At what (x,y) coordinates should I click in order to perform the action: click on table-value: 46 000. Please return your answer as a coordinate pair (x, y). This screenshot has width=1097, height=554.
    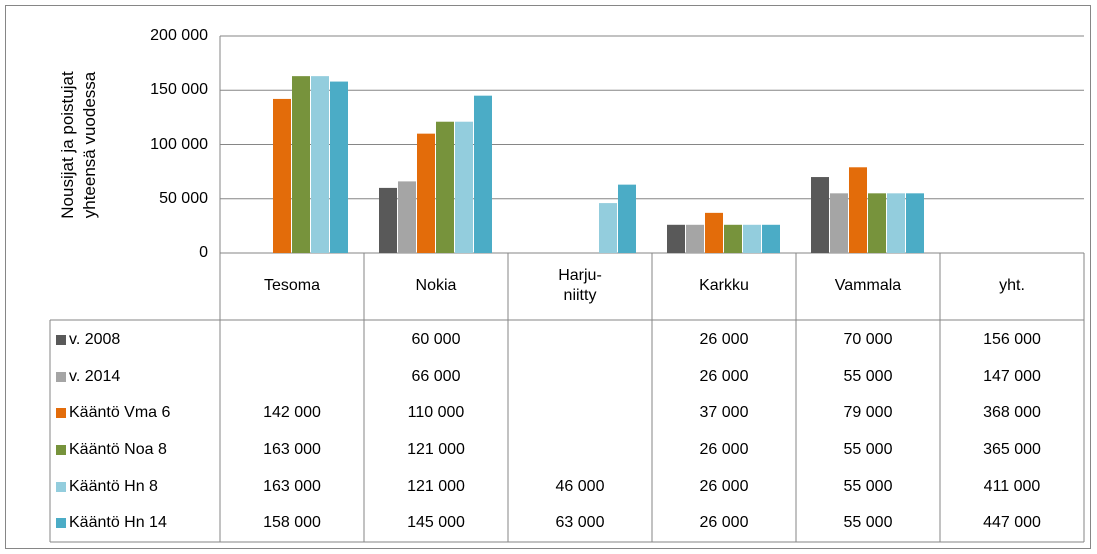
    Looking at the image, I should click on (580, 486).